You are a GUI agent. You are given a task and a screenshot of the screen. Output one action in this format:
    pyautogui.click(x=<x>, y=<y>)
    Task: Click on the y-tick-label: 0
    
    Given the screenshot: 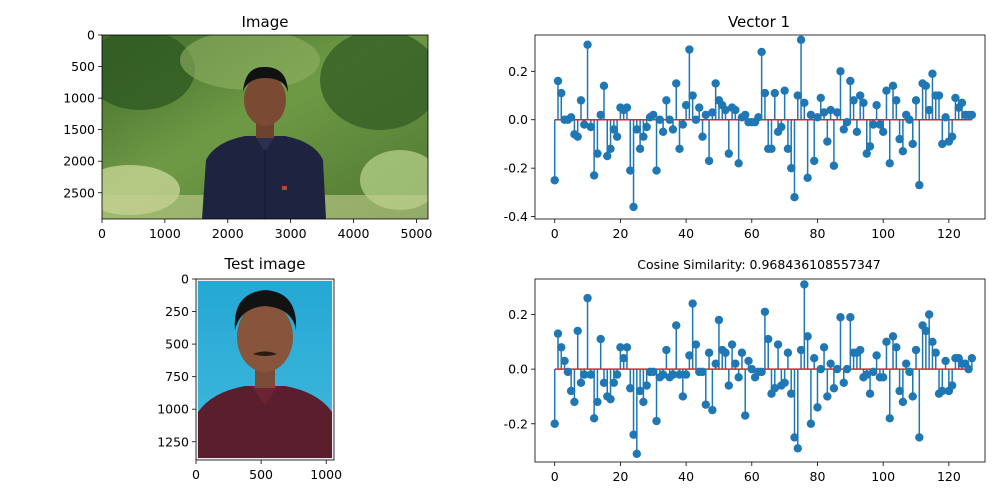 What is the action you would take?
    pyautogui.click(x=185, y=279)
    